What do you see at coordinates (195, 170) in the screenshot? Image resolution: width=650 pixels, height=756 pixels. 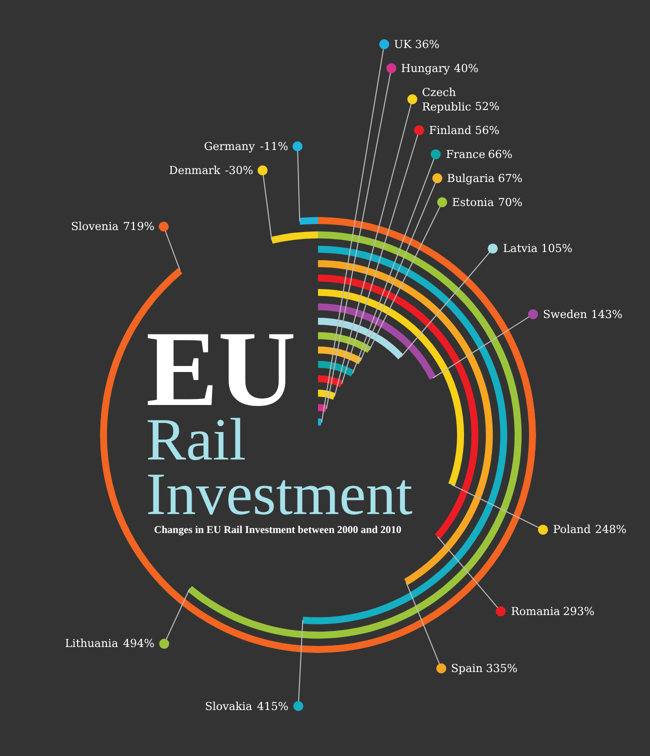 I see `category-label: Denmark` at bounding box center [195, 170].